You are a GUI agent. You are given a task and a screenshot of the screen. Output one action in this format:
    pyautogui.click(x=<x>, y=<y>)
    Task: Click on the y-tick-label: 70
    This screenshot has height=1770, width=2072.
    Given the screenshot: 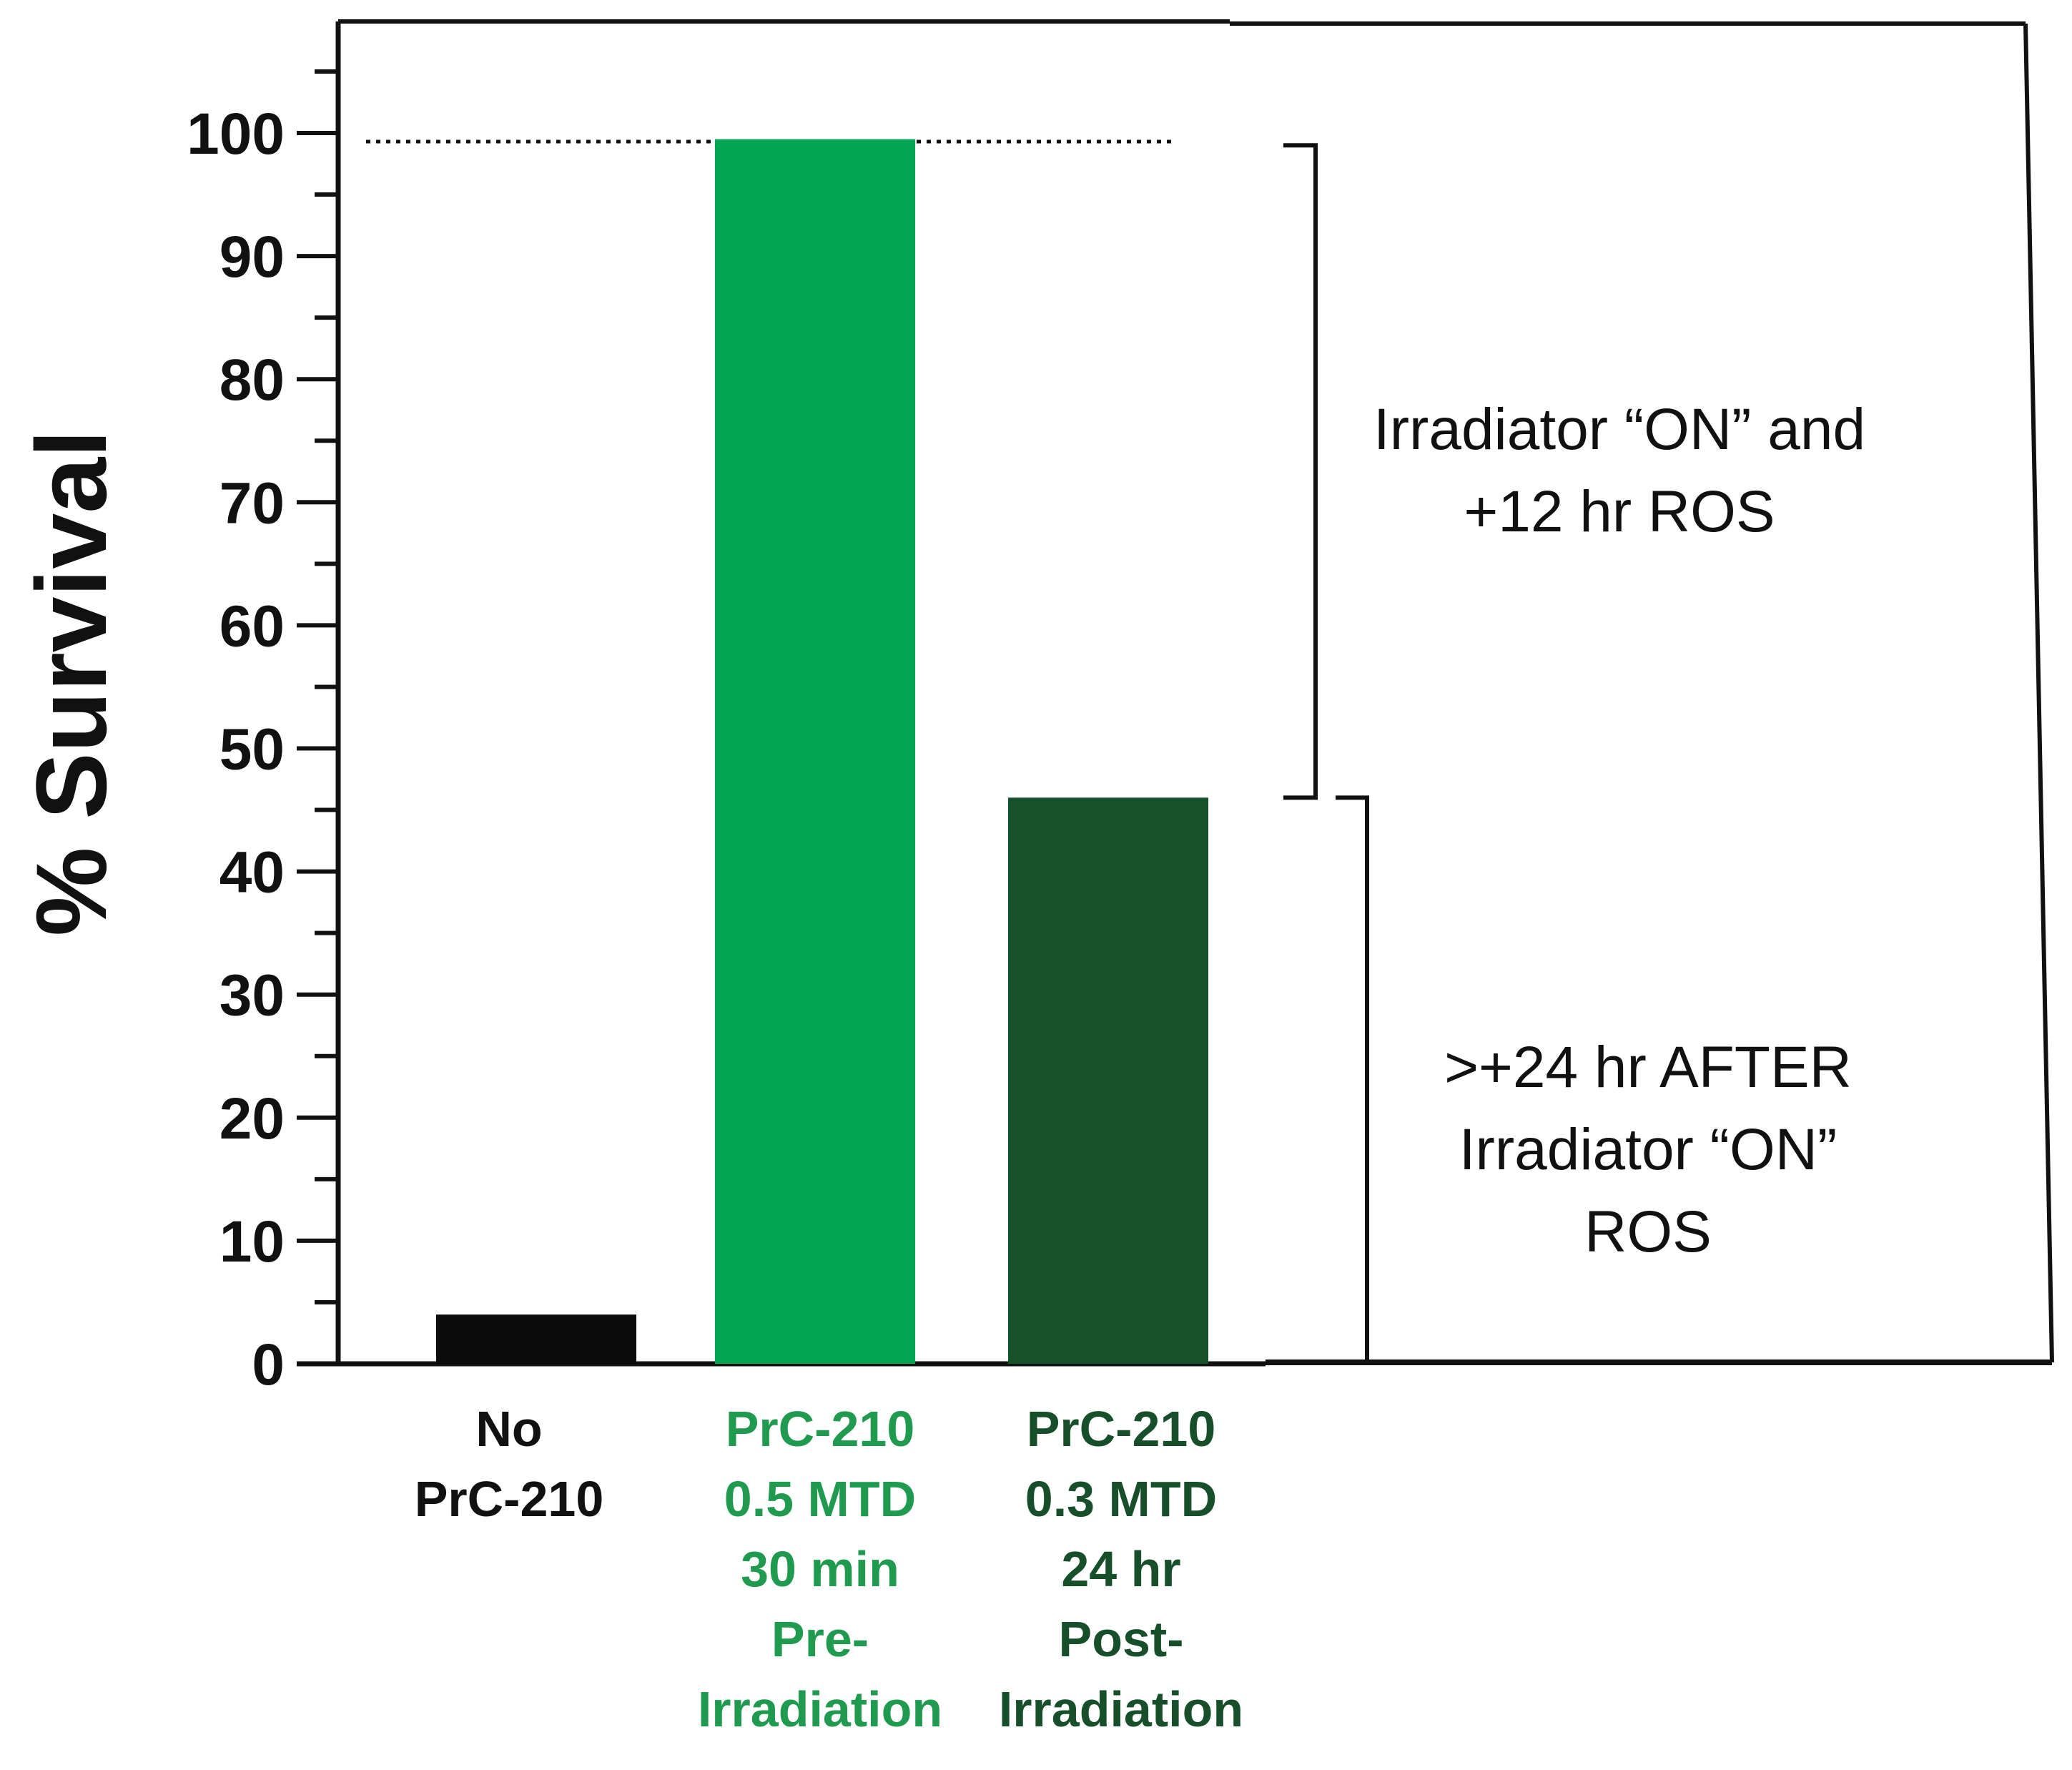 What is the action you would take?
    pyautogui.click(x=252, y=504)
    